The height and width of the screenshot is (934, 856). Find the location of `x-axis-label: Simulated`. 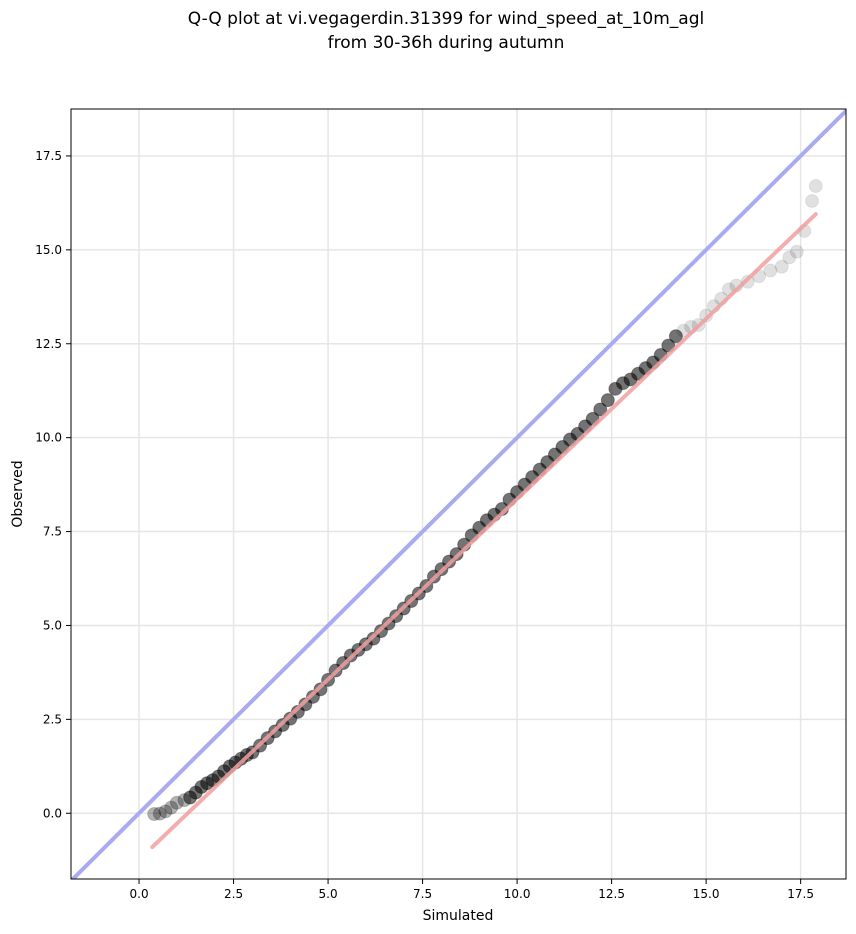

x-axis-label: Simulated is located at coordinates (458, 916).